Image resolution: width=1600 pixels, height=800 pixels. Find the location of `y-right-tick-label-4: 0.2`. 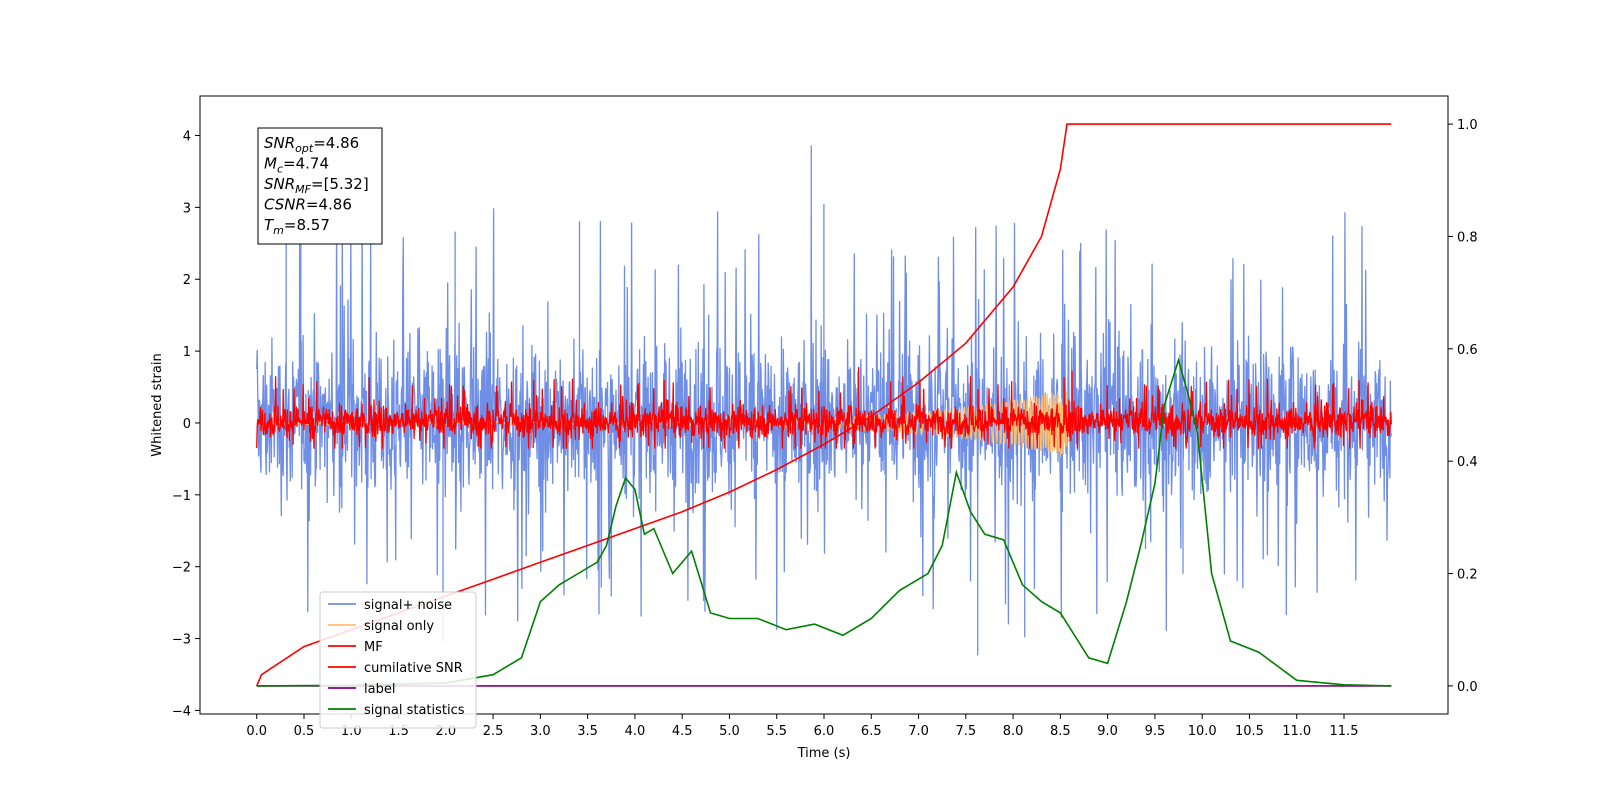

y-right-tick-label-4: 0.2 is located at coordinates (1467, 575).